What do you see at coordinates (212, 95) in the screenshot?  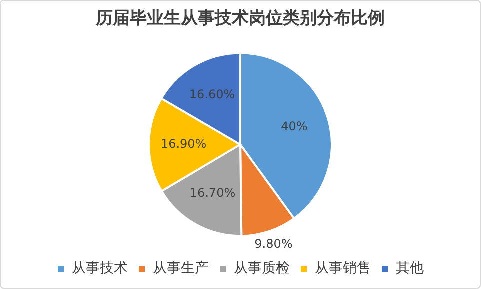 I see `data-label: 16.60%` at bounding box center [212, 95].